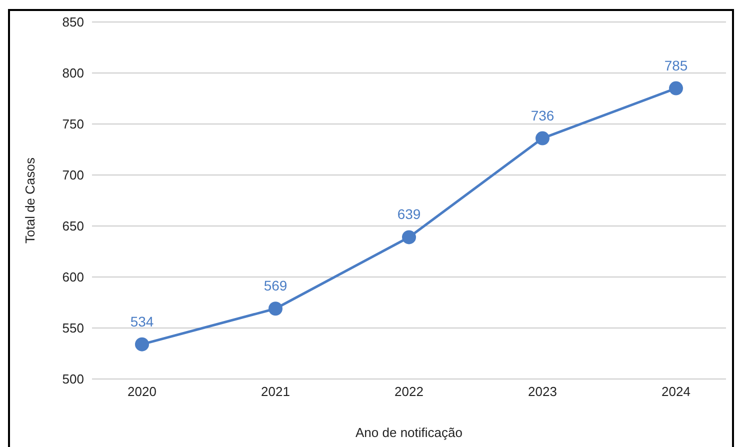  Describe the element at coordinates (409, 214) in the screenshot. I see `data-label: 639` at that location.